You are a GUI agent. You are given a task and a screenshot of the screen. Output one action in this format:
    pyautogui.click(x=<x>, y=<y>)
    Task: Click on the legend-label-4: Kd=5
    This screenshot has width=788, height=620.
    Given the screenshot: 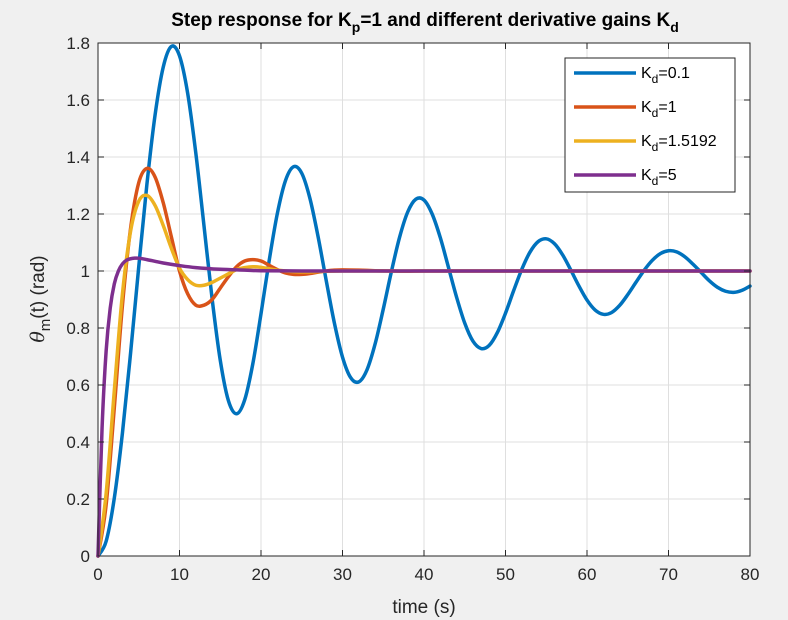 What is the action you would take?
    pyautogui.click(x=659, y=177)
    